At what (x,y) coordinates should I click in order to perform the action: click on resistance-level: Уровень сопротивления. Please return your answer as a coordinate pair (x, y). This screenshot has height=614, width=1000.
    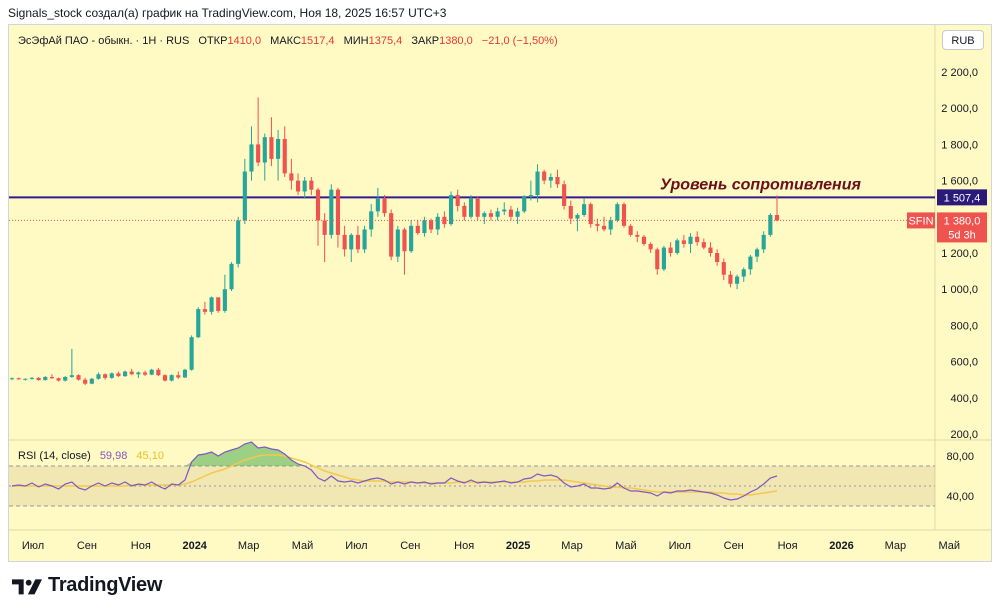
    Looking at the image, I should click on (472, 187).